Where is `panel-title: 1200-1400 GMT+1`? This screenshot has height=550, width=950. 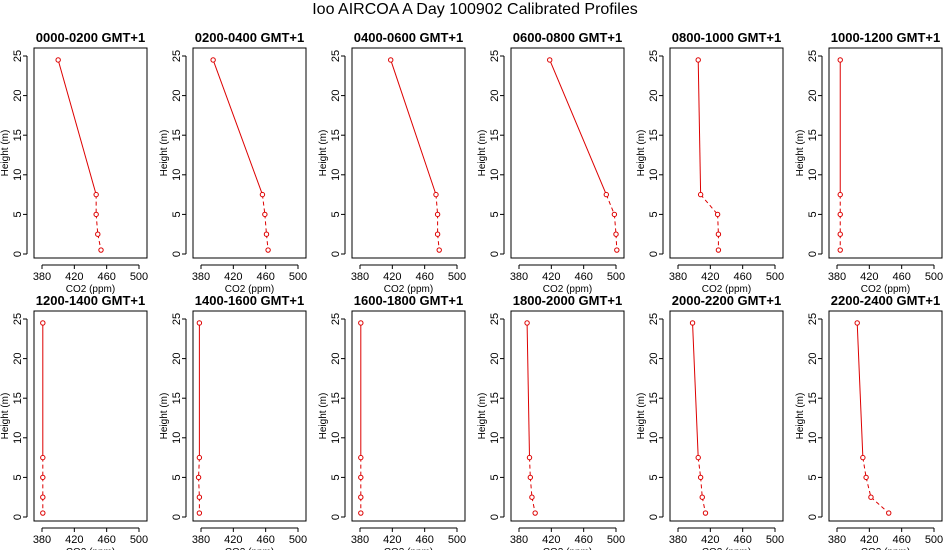
panel-title: 1200-1400 GMT+1 is located at coordinates (90, 300).